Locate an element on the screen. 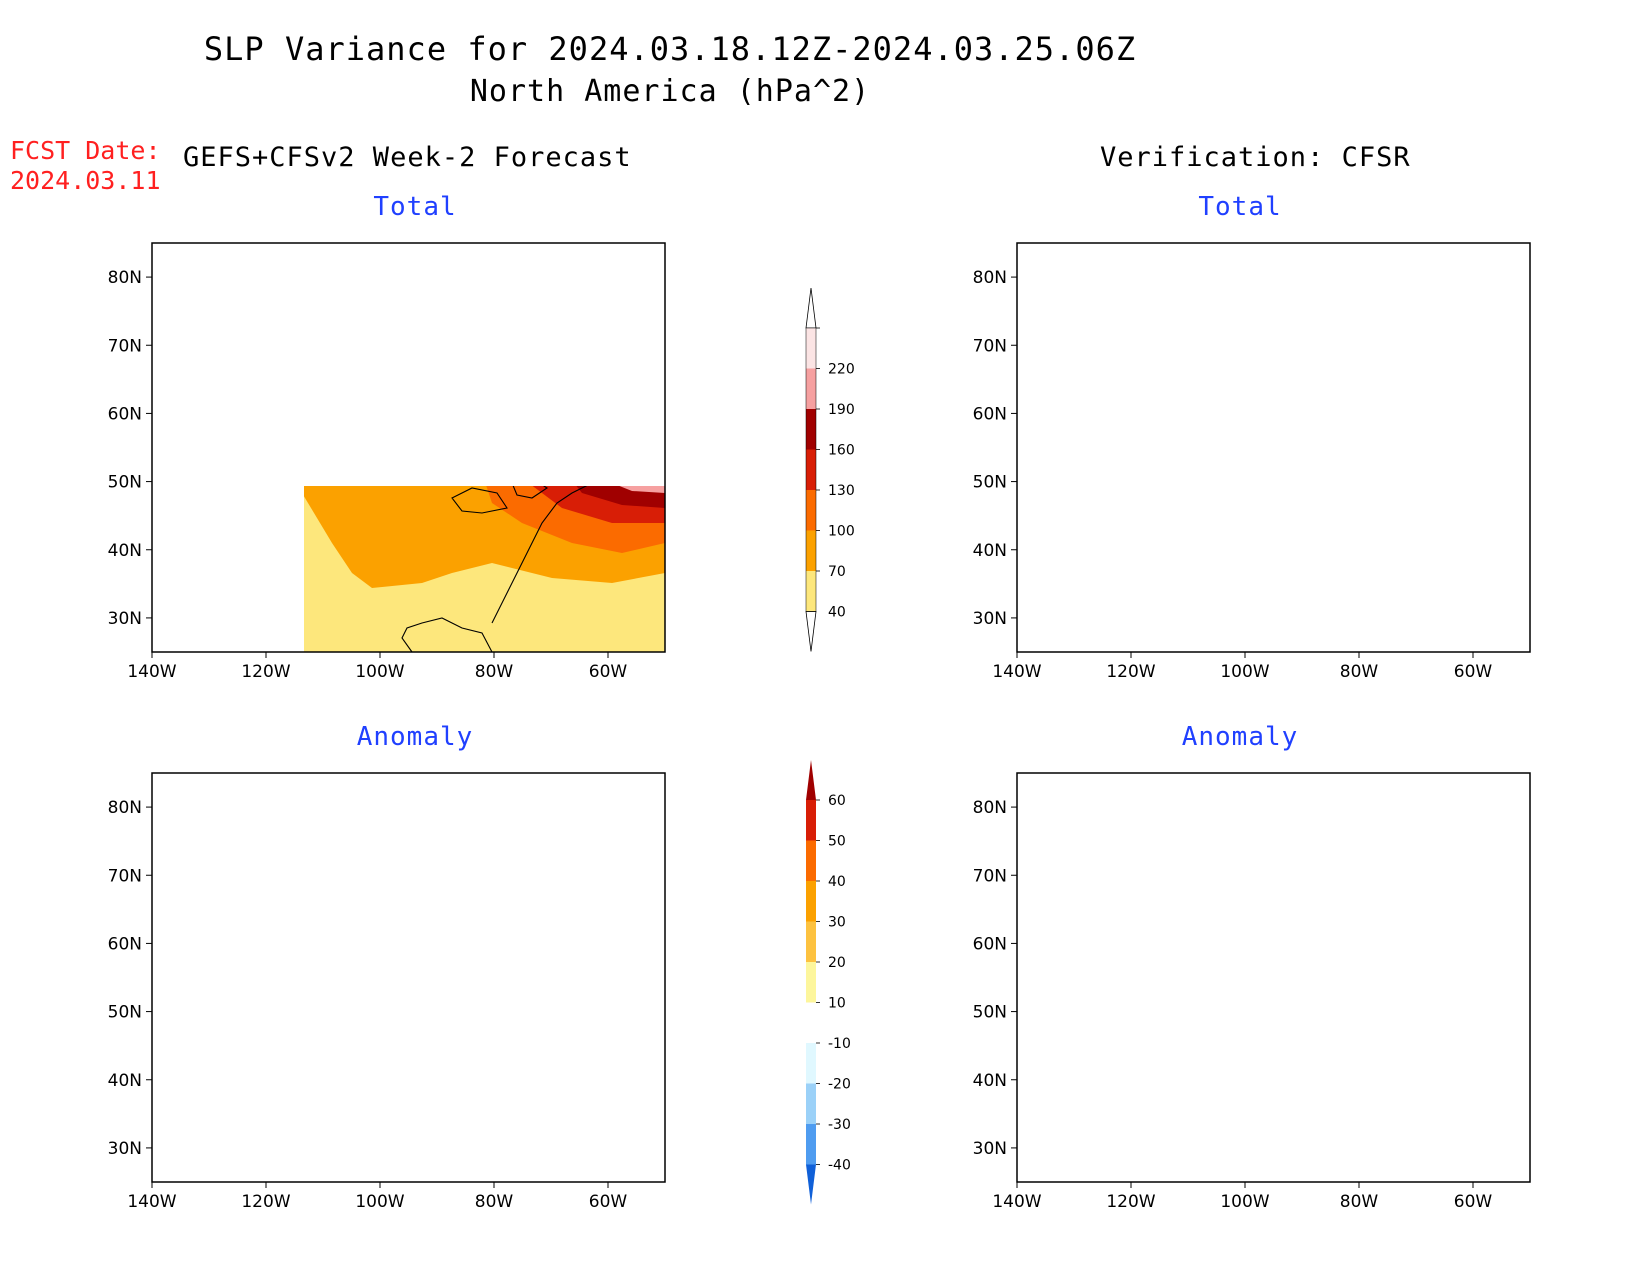 The height and width of the screenshot is (1275, 1650). colorbar-total-label: 100 is located at coordinates (841, 532).